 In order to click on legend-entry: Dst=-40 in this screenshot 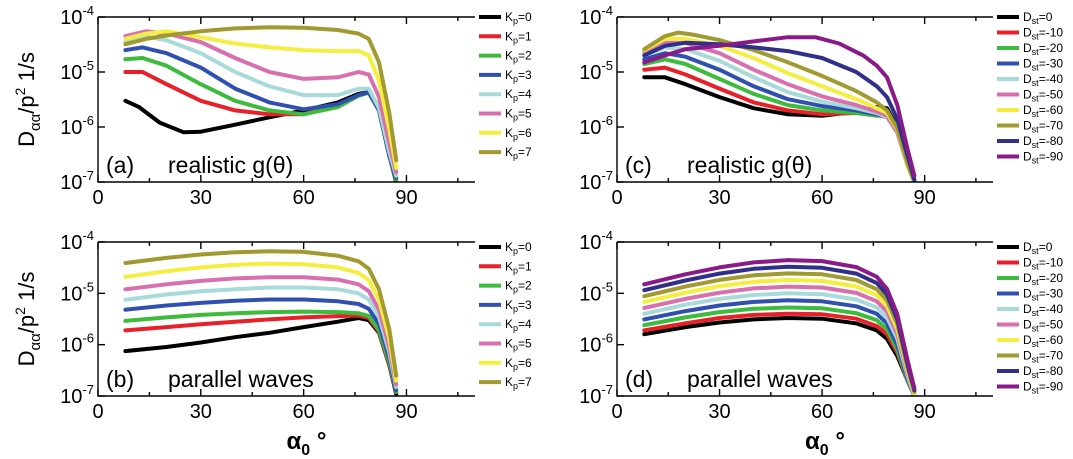, I will do `click(1043, 80)`.